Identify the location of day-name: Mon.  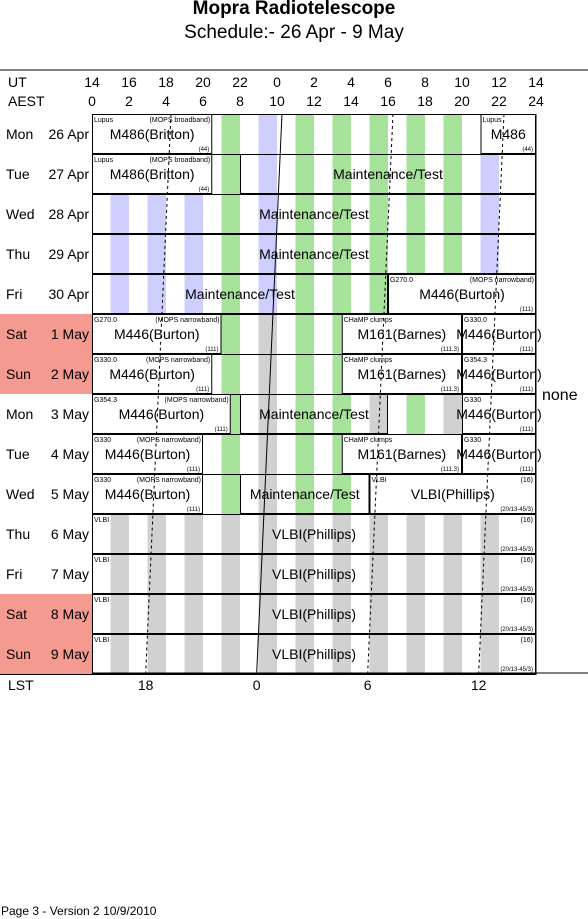
(20, 414).